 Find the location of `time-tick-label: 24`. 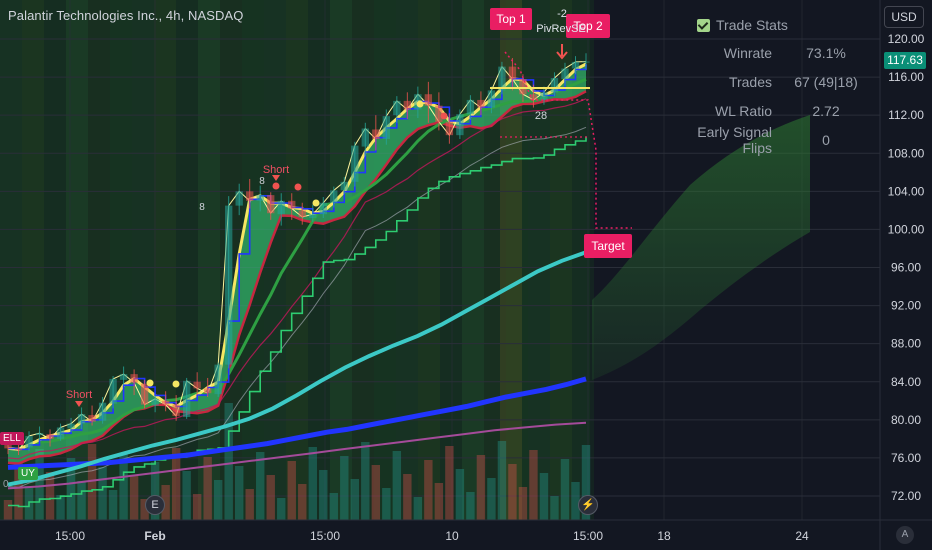

time-tick-label: 24 is located at coordinates (802, 536).